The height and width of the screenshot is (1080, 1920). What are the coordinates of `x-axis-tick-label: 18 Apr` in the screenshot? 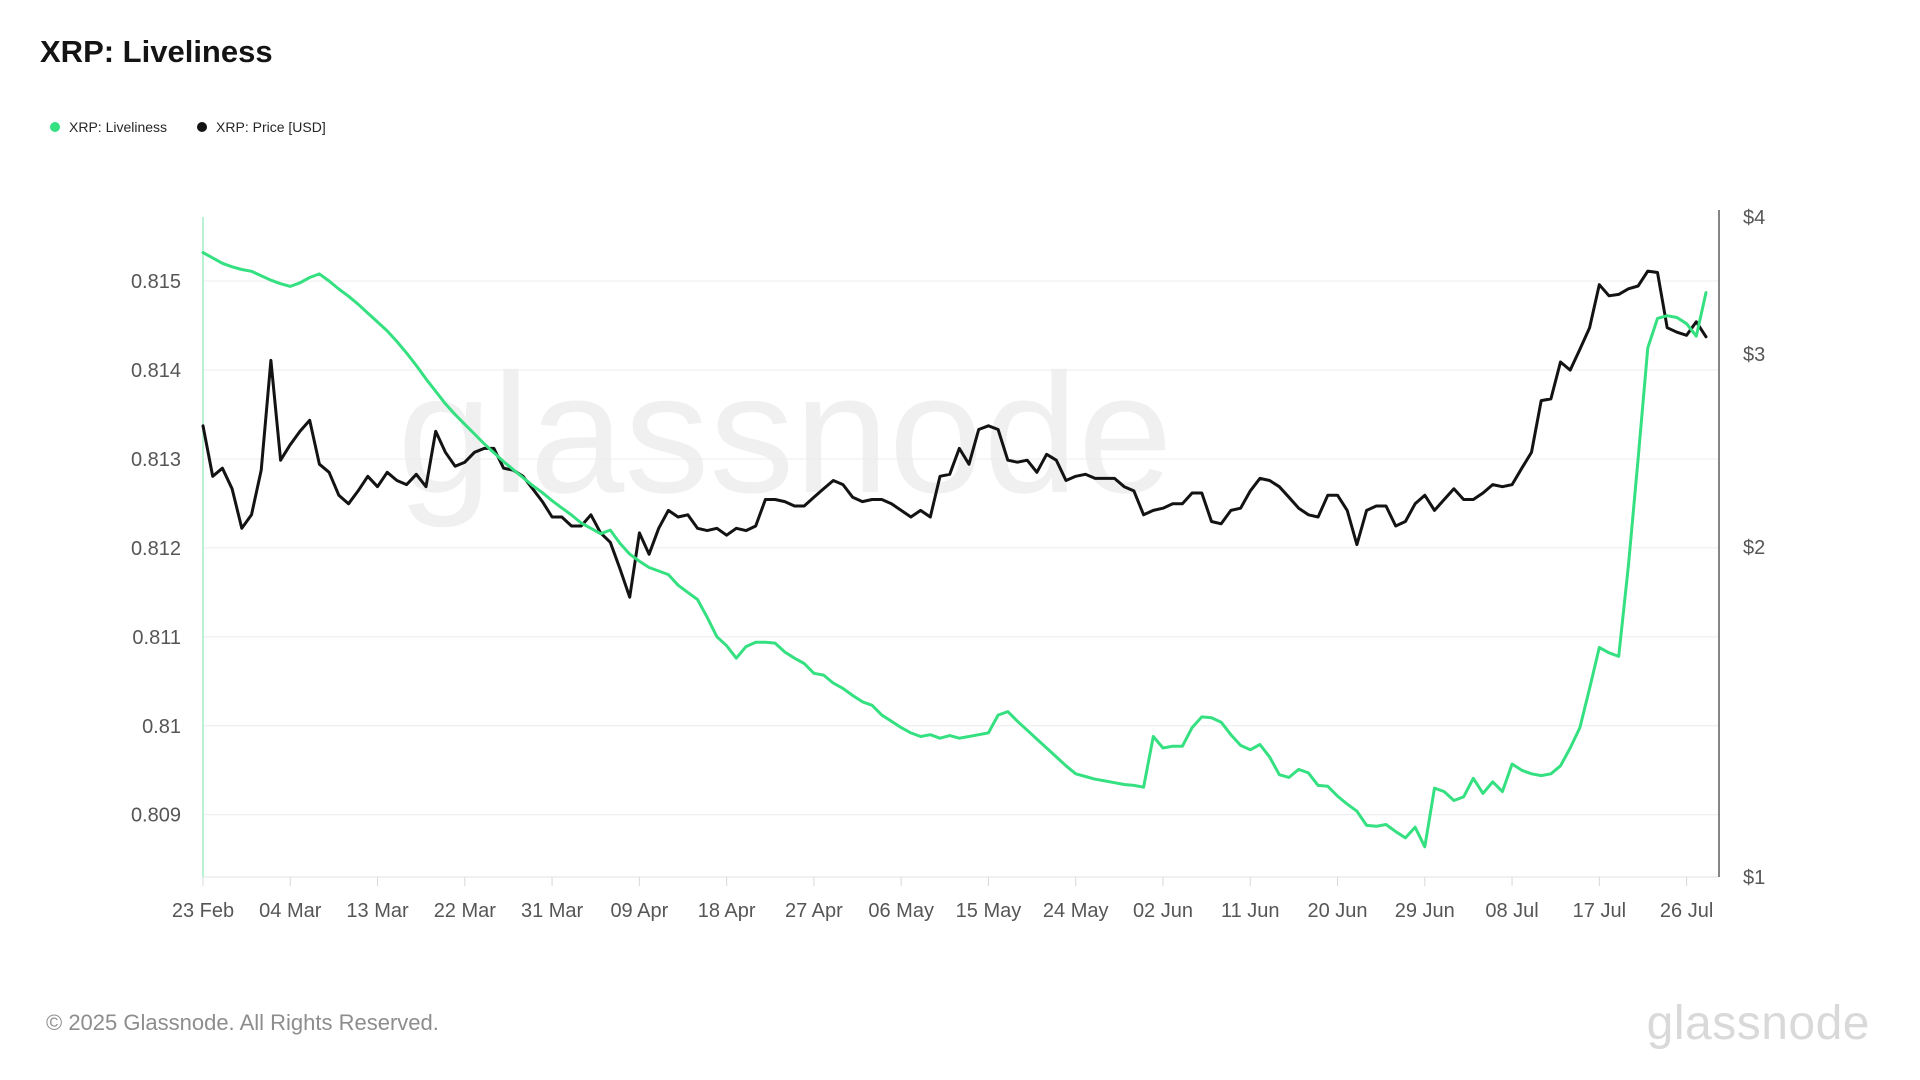 It's located at (727, 911).